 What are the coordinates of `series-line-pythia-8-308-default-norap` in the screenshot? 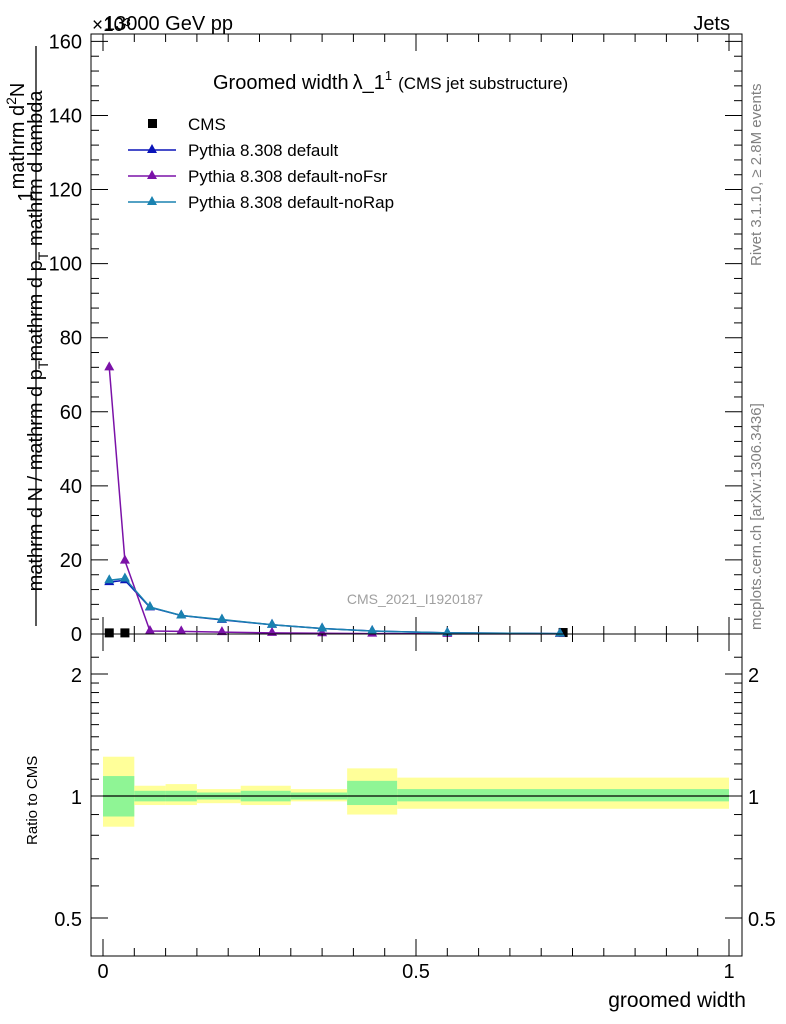 It's located at (334, 606).